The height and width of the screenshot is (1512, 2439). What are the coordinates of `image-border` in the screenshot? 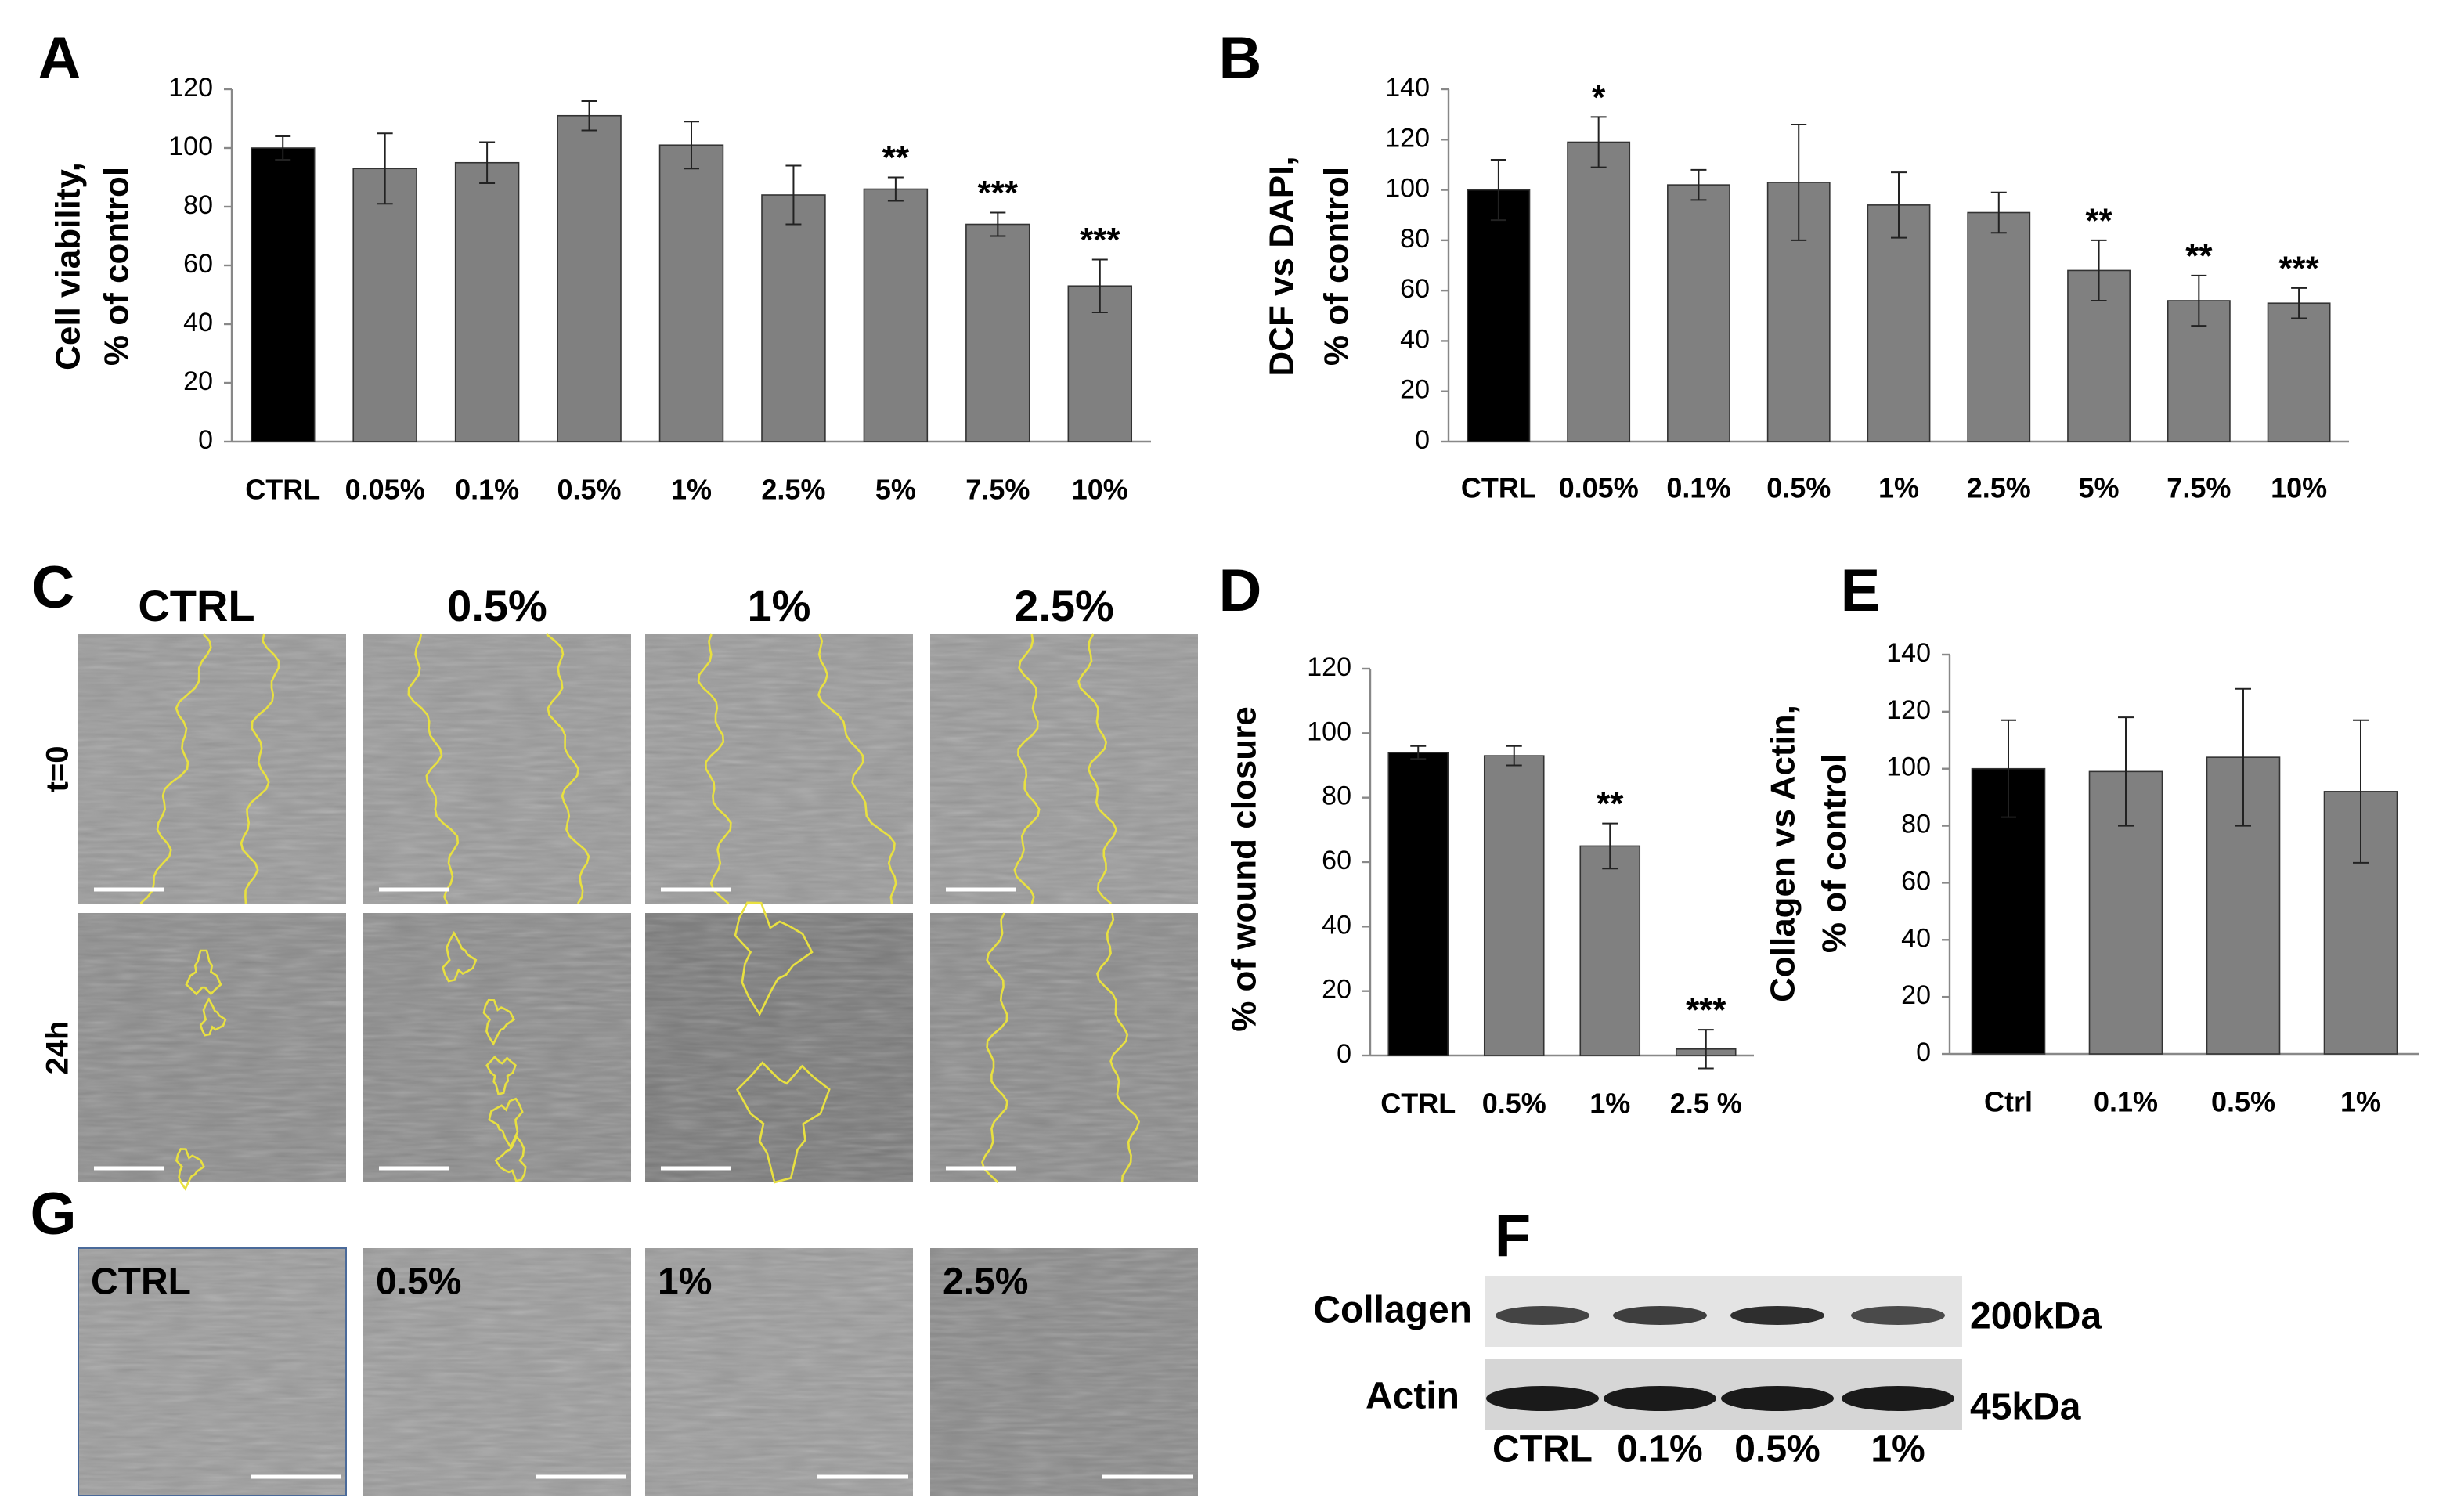 It's located at (212, 1371).